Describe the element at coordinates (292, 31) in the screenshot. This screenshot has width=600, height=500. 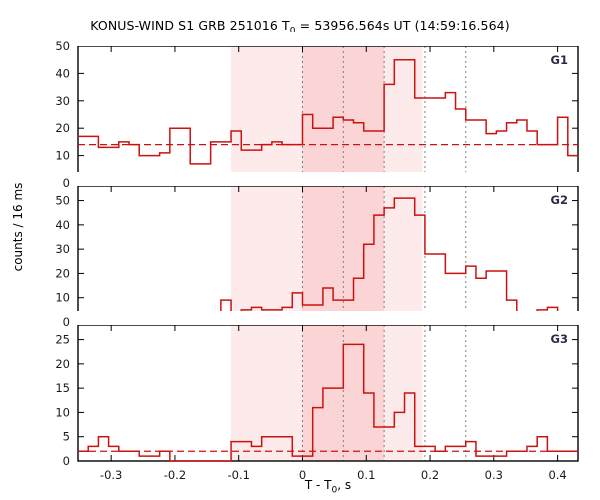
I see `title-subscript: 0` at that location.